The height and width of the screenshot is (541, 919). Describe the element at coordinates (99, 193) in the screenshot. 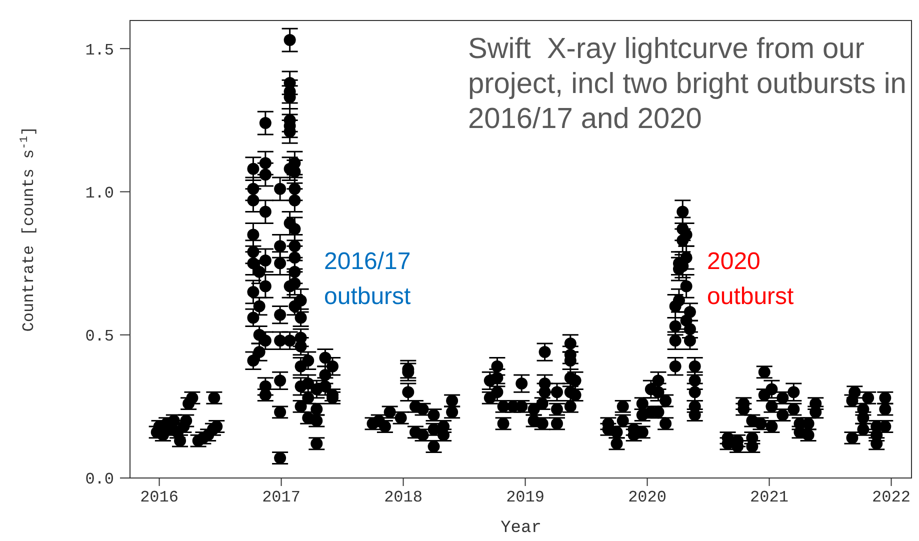

I see `y-tick-label: 1.0` at that location.